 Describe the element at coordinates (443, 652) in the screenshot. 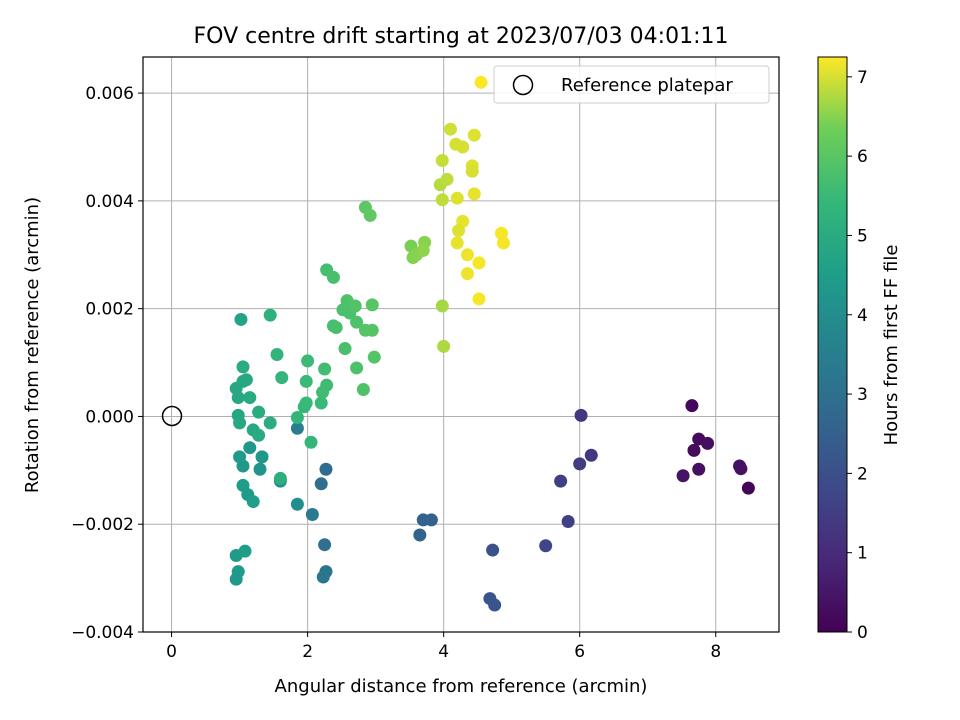

I see `x-tick-label: 4` at that location.